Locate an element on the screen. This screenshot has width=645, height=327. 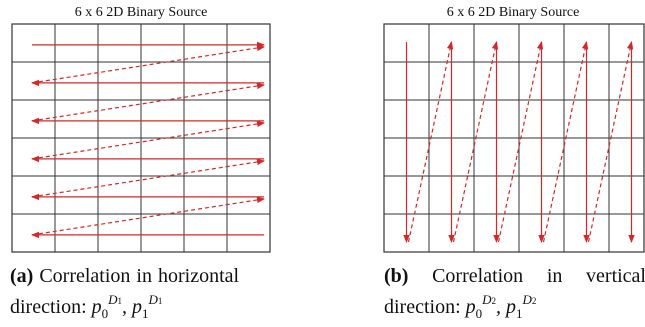
panel-a-title: 6 x 6 2D Binary Source is located at coordinates (141, 12).